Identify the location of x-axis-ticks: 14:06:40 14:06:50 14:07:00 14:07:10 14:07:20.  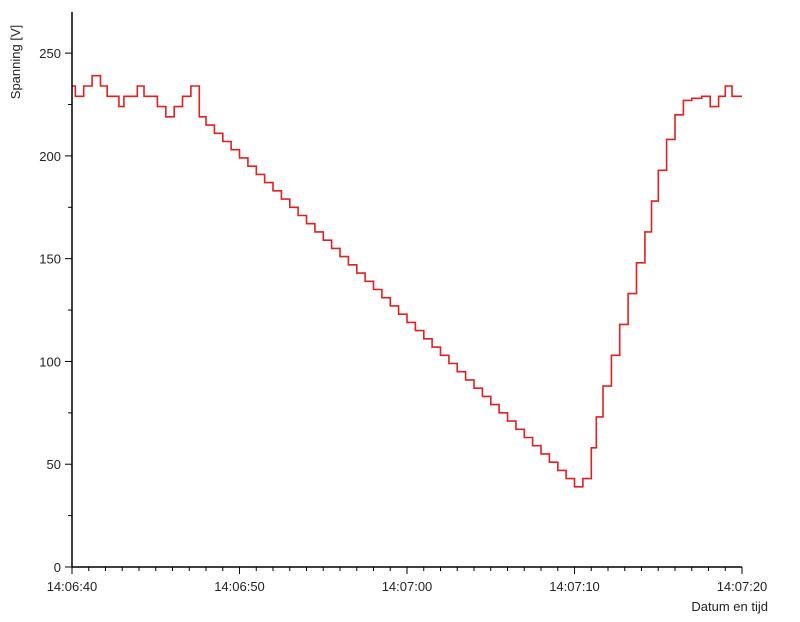
(407, 580).